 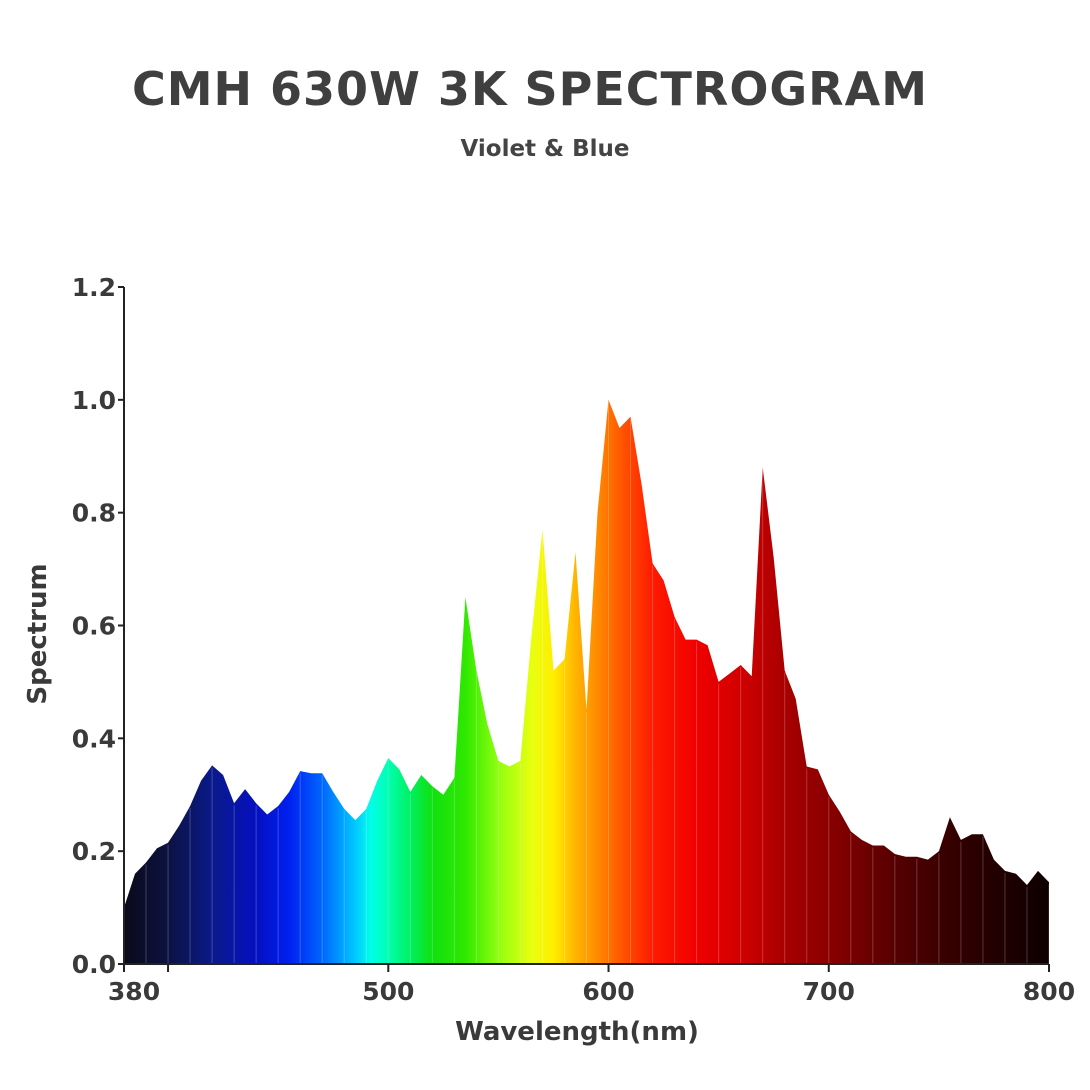 What do you see at coordinates (608, 991) in the screenshot?
I see `x-tick-label: 600` at bounding box center [608, 991].